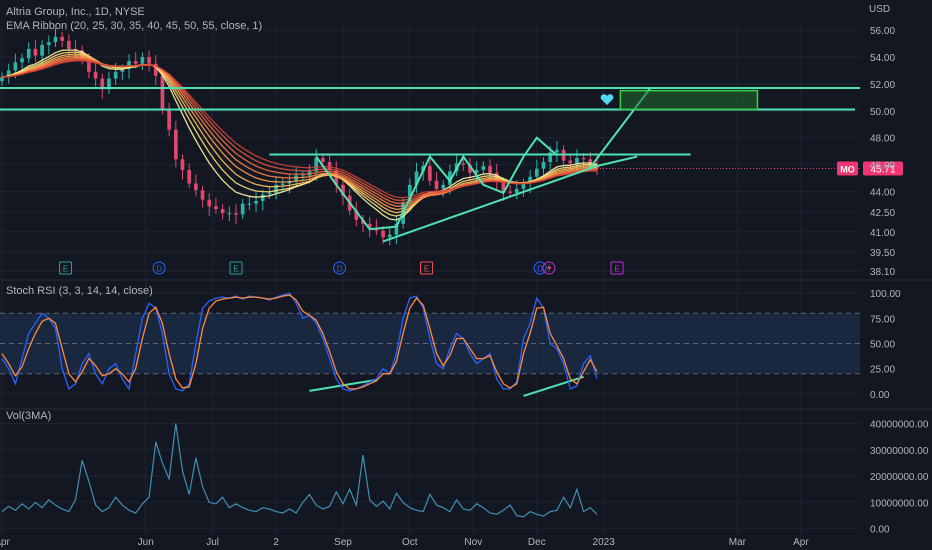 Image resolution: width=932 pixels, height=550 pixels. What do you see at coordinates (540, 268) in the screenshot?
I see `dividend-marker` at bounding box center [540, 268].